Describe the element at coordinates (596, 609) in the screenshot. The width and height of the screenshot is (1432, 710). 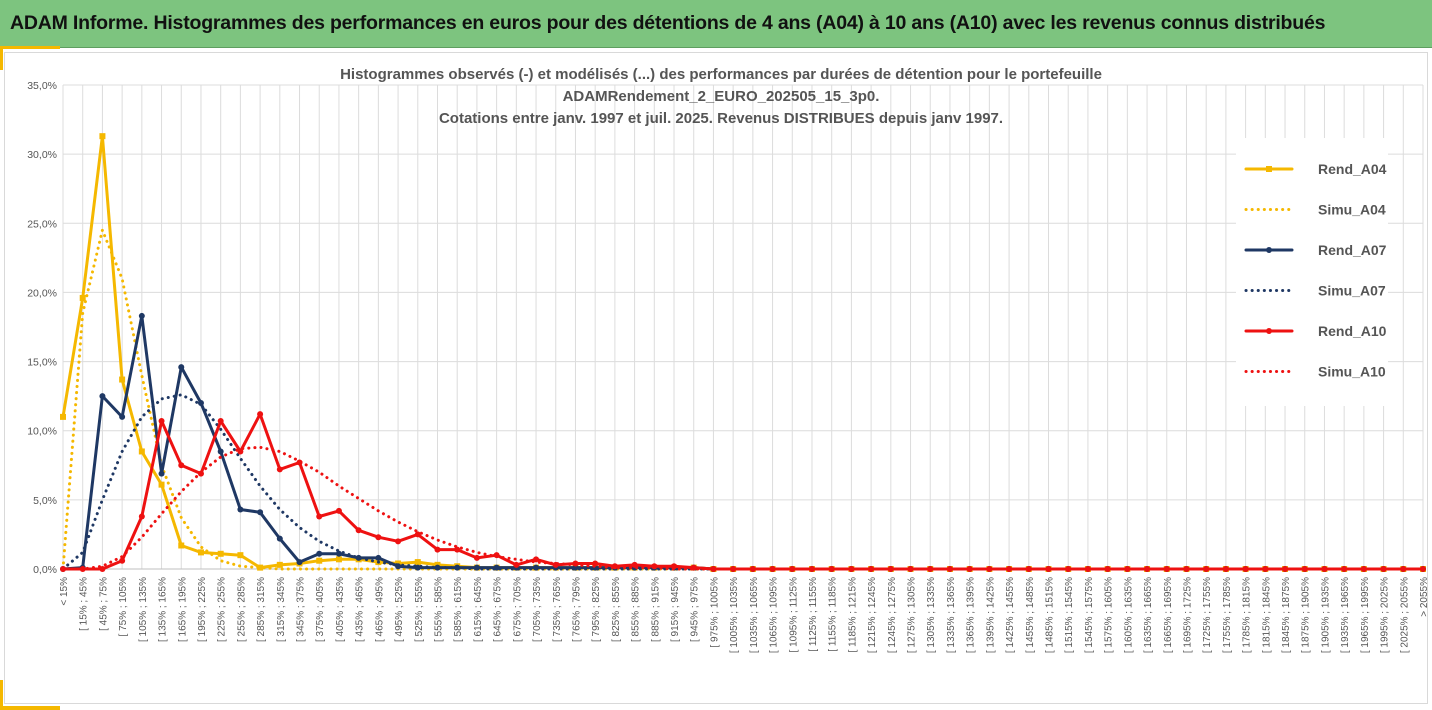
I see `x-tick-label: [ 795% ; 825%` at that location.